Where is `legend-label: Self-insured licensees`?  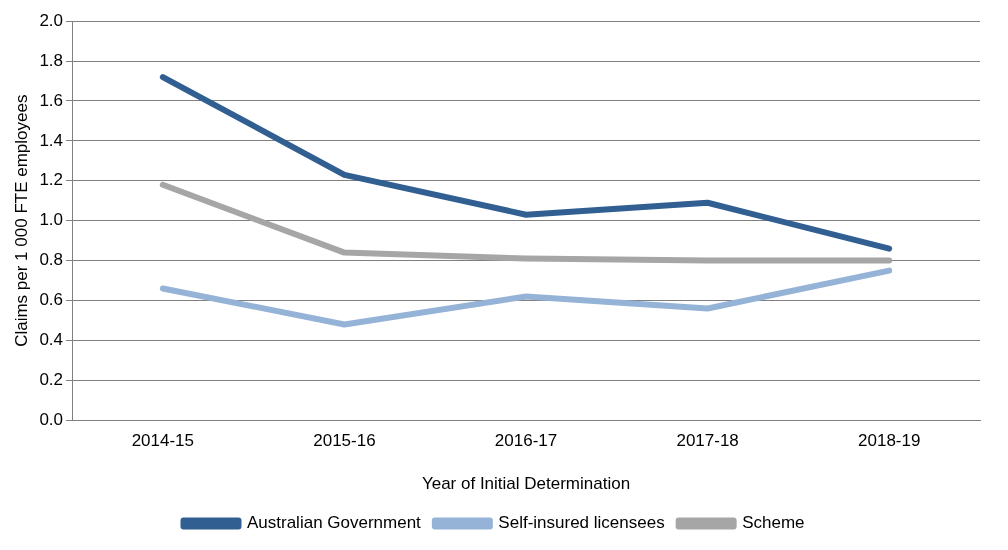
legend-label: Self-insured licensees is located at coordinates (581, 523).